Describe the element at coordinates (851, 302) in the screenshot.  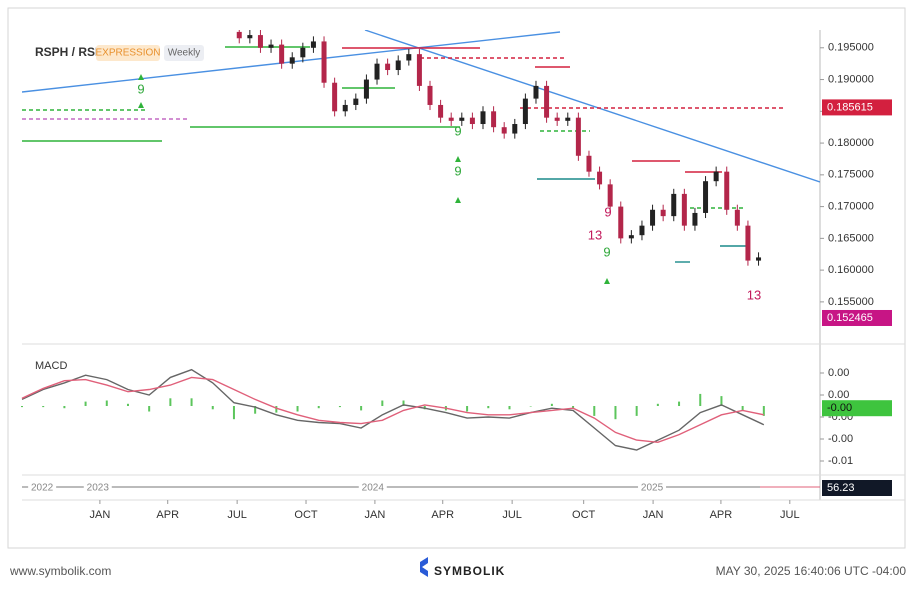
I see `y-tick-label: 0.155000` at that location.